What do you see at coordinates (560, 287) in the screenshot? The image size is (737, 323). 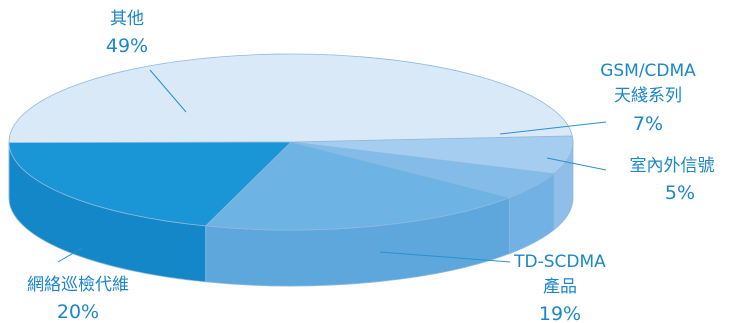 I see `slice-label-3-line1: 產品` at bounding box center [560, 287].